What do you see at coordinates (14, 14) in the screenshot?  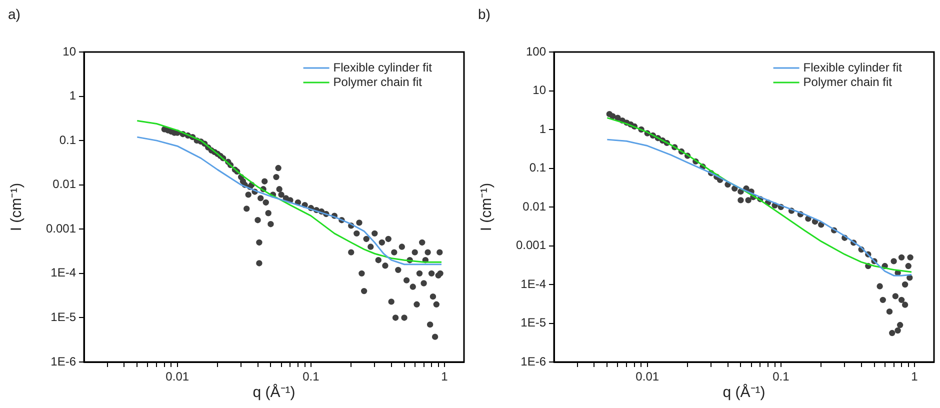 I see `chart-title: a)` at bounding box center [14, 14].